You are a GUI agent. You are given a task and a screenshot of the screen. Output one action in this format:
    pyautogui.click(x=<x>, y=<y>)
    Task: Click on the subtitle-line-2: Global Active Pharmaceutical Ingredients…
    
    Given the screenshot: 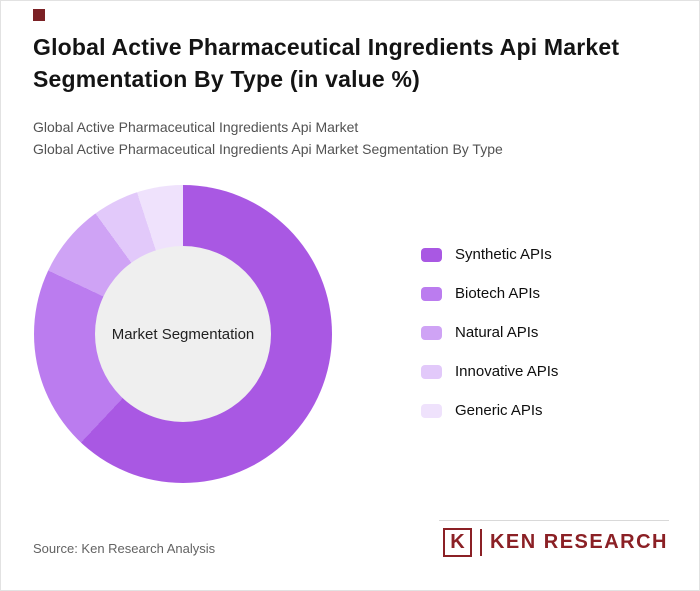 What is the action you would take?
    pyautogui.click(x=268, y=149)
    